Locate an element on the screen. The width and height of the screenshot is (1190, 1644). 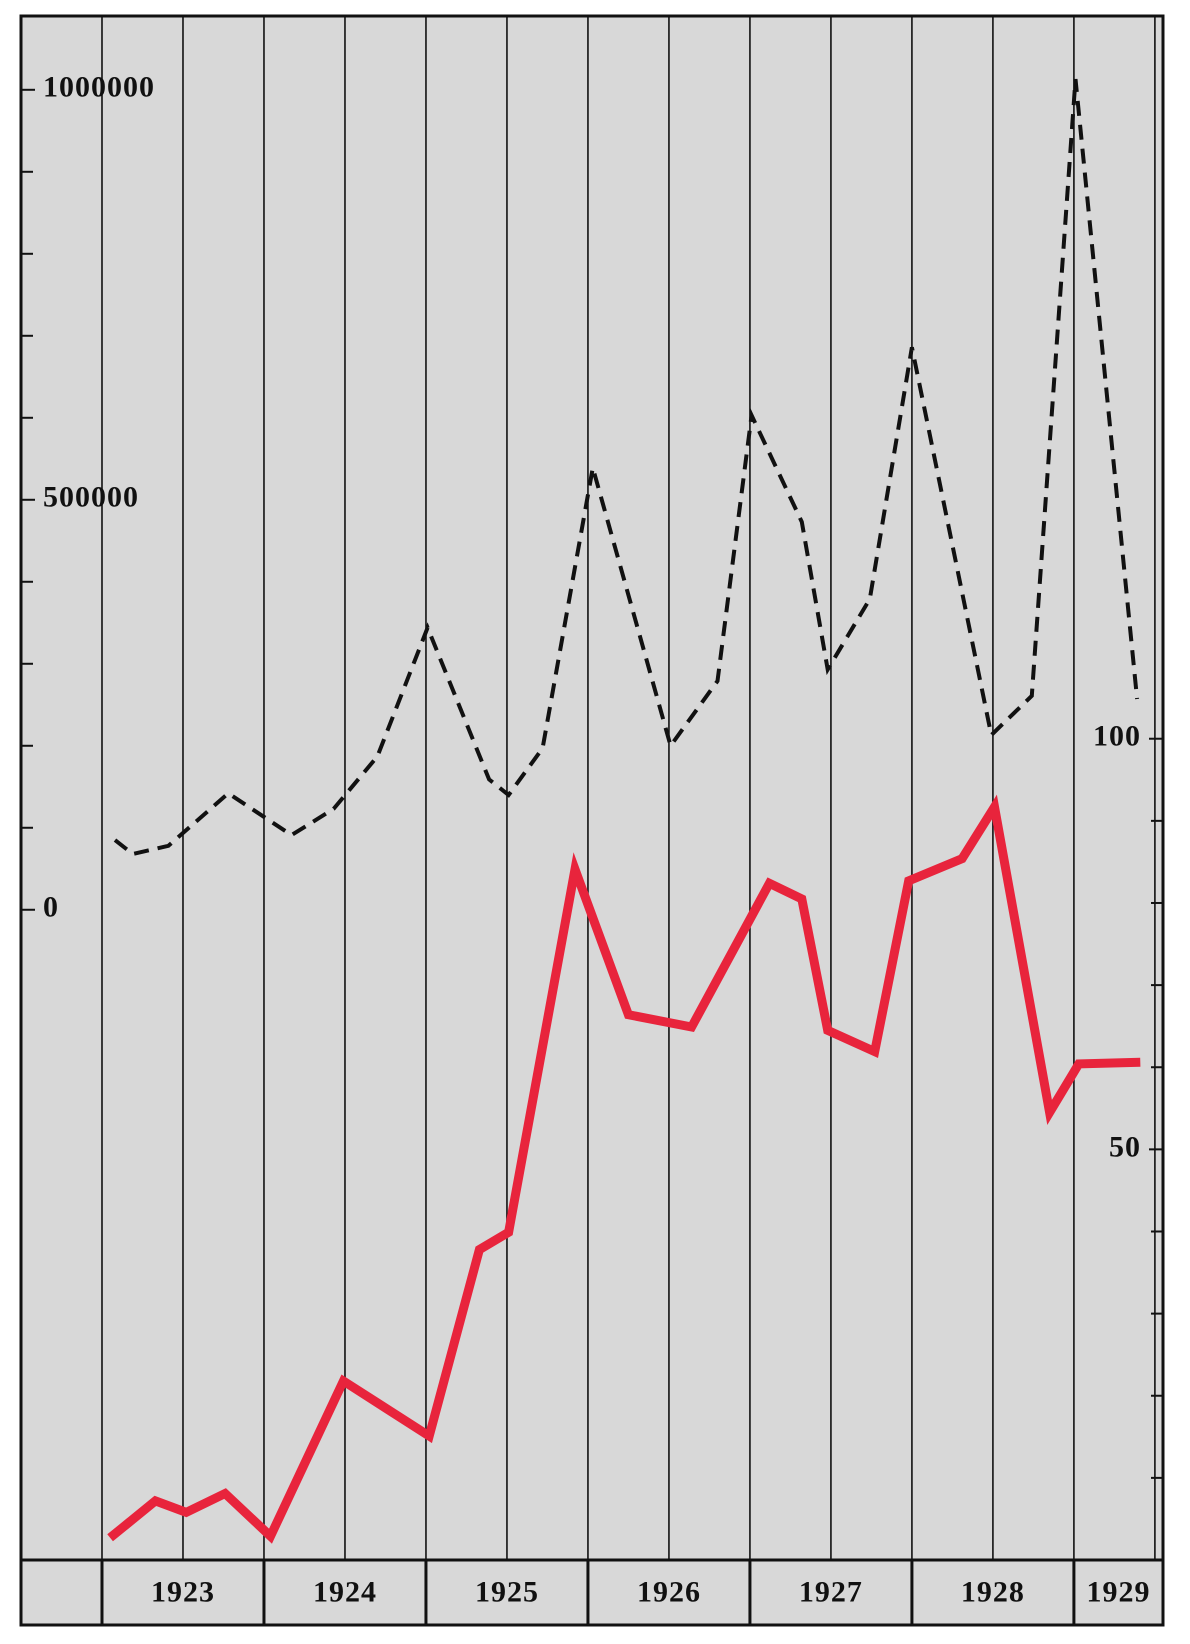
x-tick-label: 1928 is located at coordinates (993, 1591).